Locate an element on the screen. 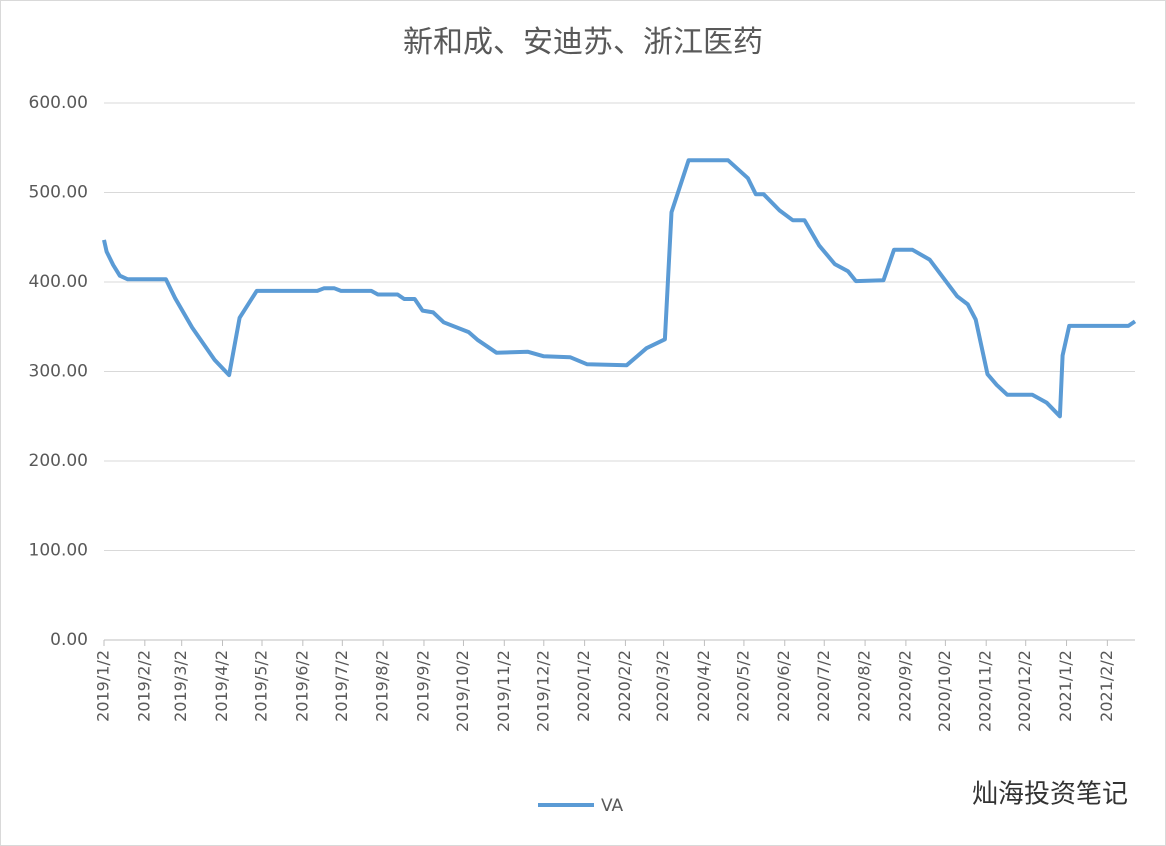  x-tick-label: 2019/6/2 is located at coordinates (301, 686).